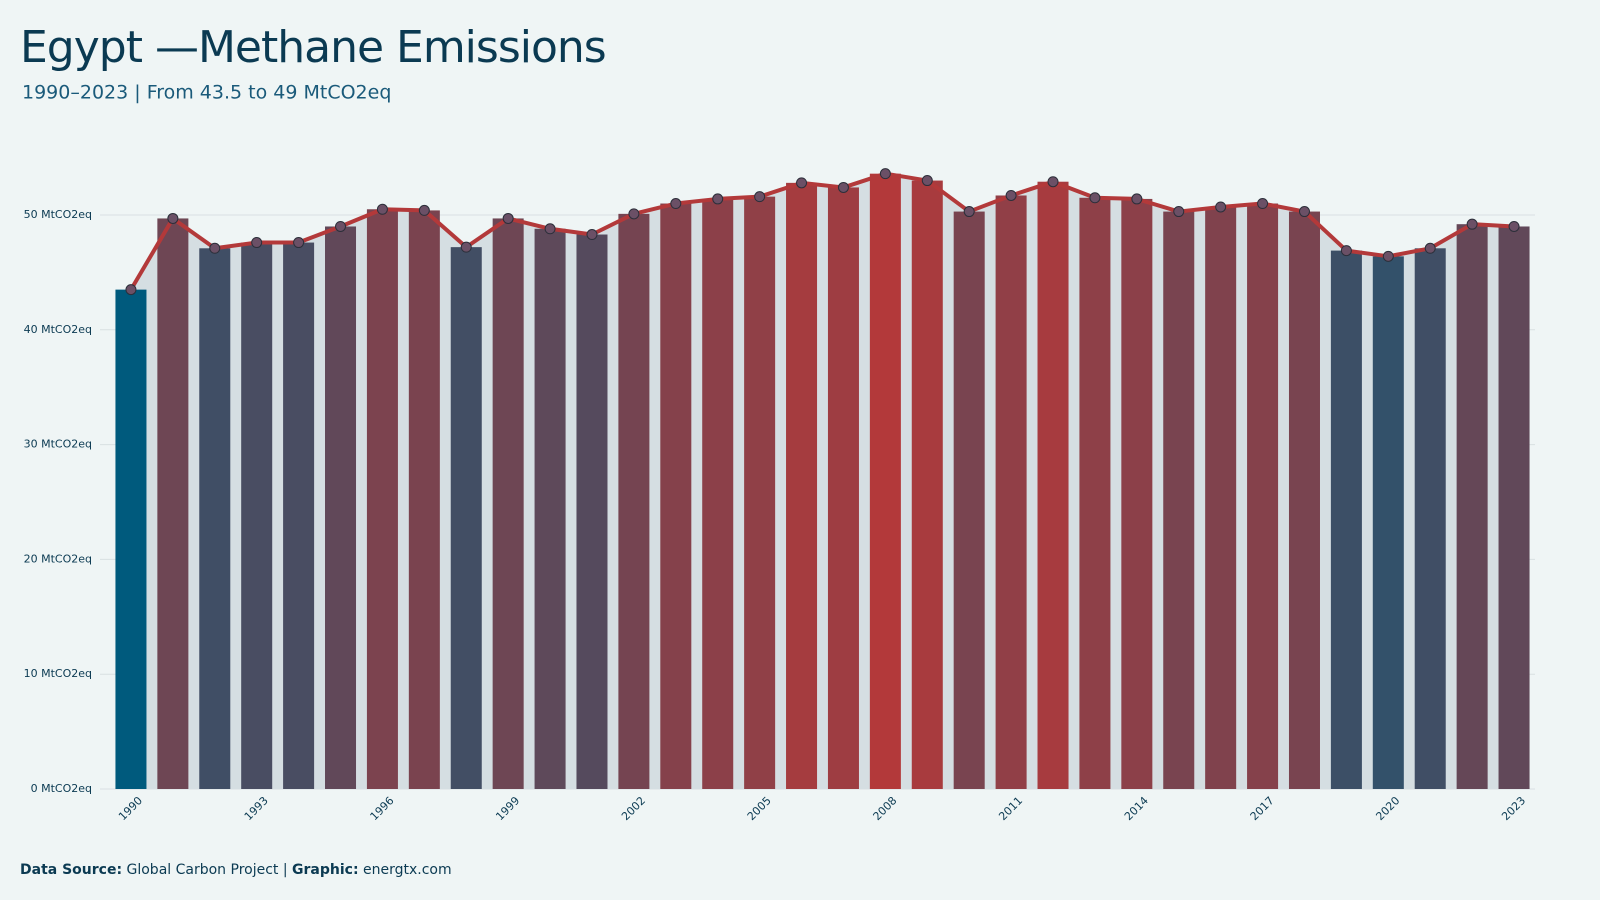 The height and width of the screenshot is (900, 1600). What do you see at coordinates (58, 329) in the screenshot?
I see `y-tick-label: 40 MtCO2eq` at bounding box center [58, 329].